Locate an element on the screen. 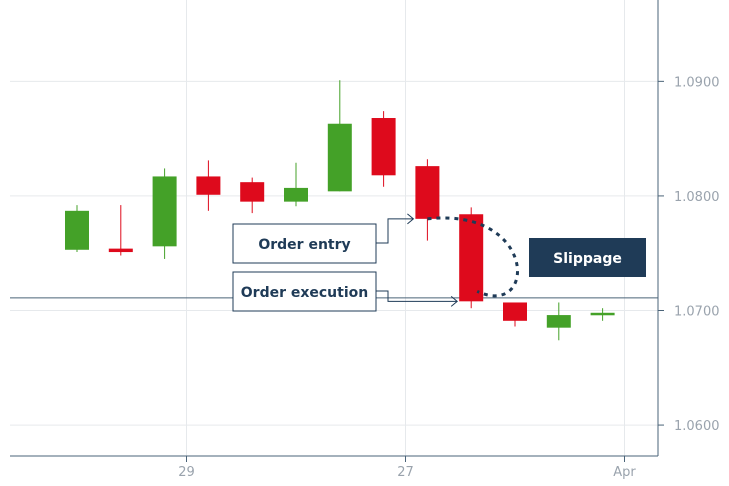 Image resolution: width=729 pixels, height=486 pixels. x-tick-label: 29 is located at coordinates (186, 472).